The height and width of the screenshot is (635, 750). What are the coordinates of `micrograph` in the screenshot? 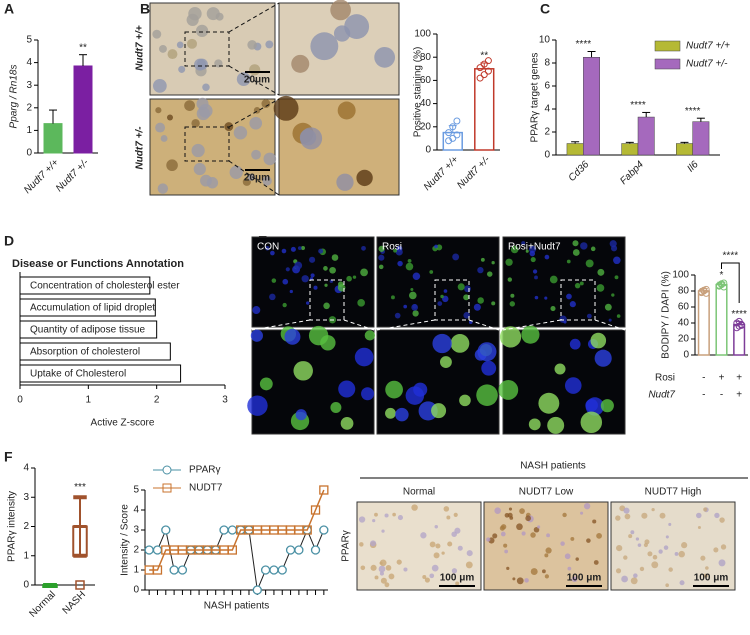 It's located at (564, 382).